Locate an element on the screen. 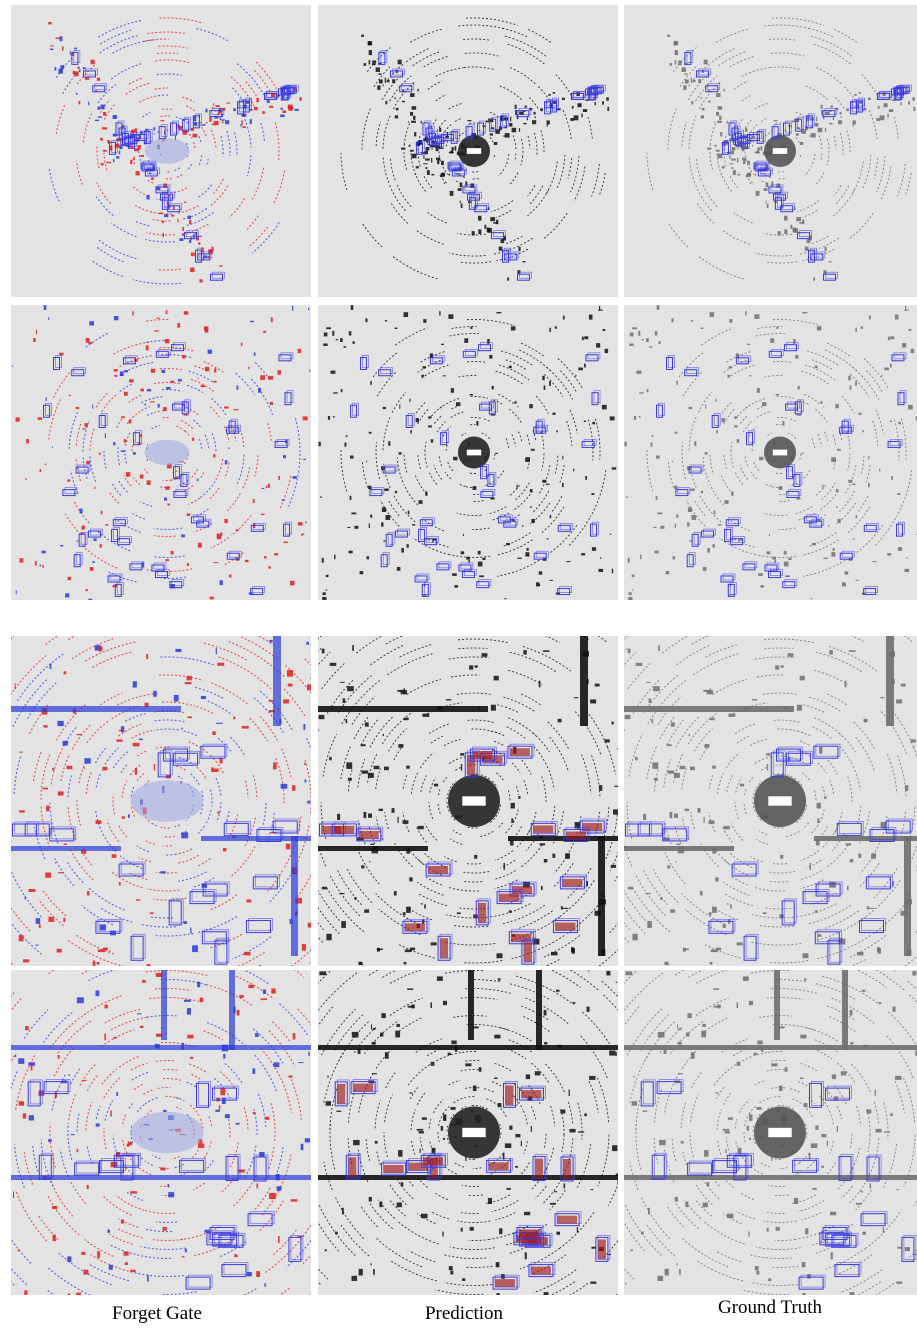 The image size is (917, 1334). lidar-bev-forget-gate is located at coordinates (161, 452).